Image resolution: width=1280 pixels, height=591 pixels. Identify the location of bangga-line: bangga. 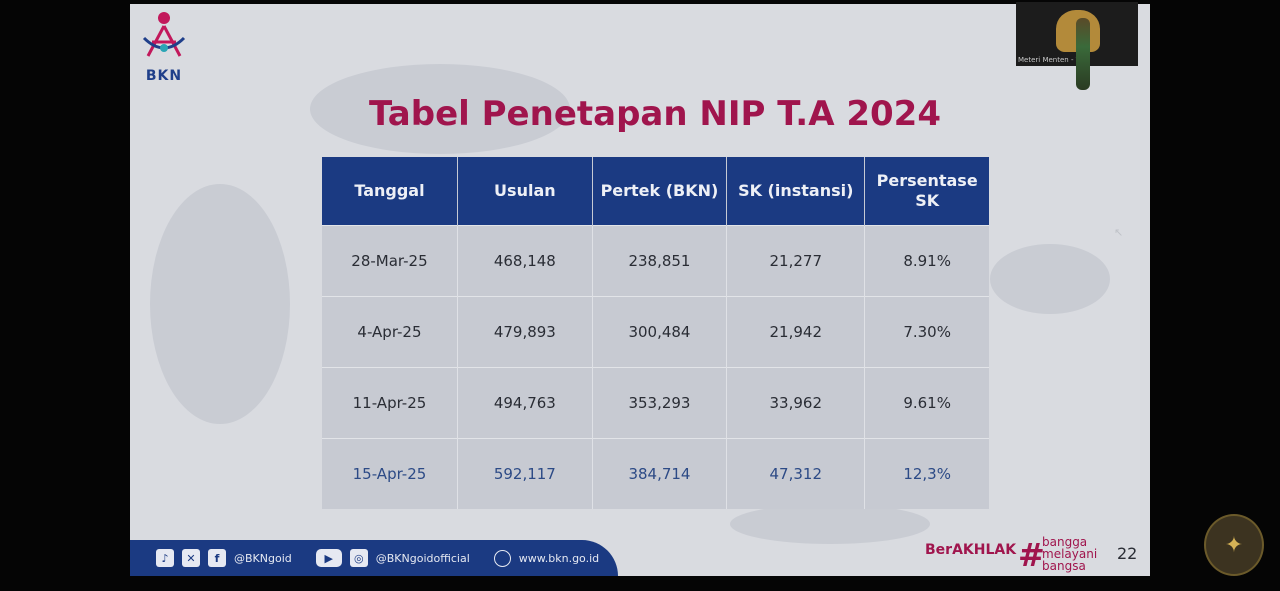
(1065, 542).